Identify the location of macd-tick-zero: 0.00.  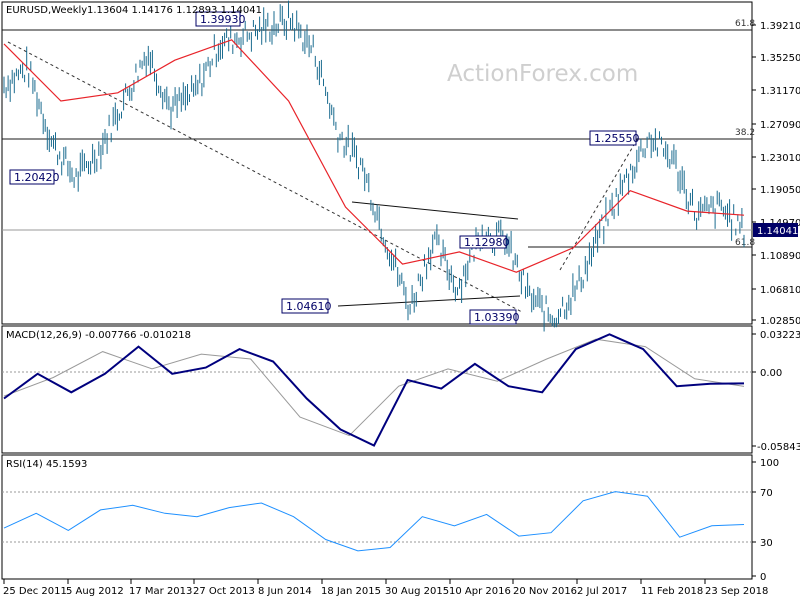
(767, 373).